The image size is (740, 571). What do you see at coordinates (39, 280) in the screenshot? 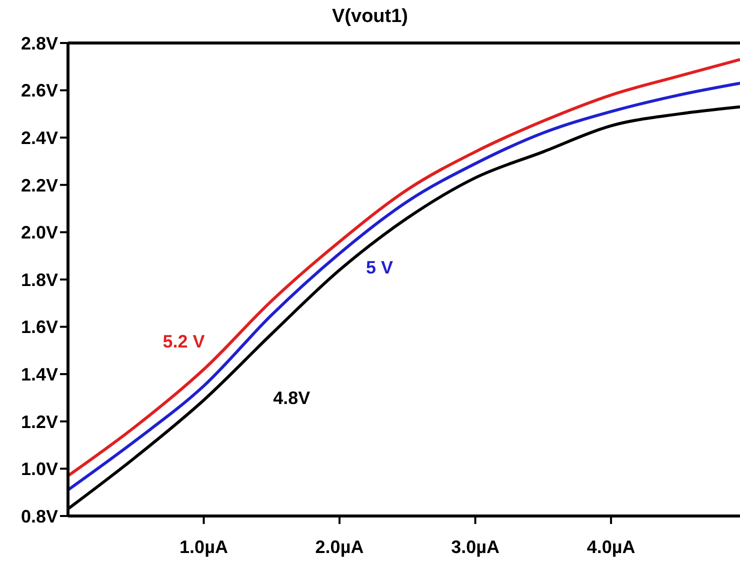
I see `y-tick-label: 1.8V` at bounding box center [39, 280].